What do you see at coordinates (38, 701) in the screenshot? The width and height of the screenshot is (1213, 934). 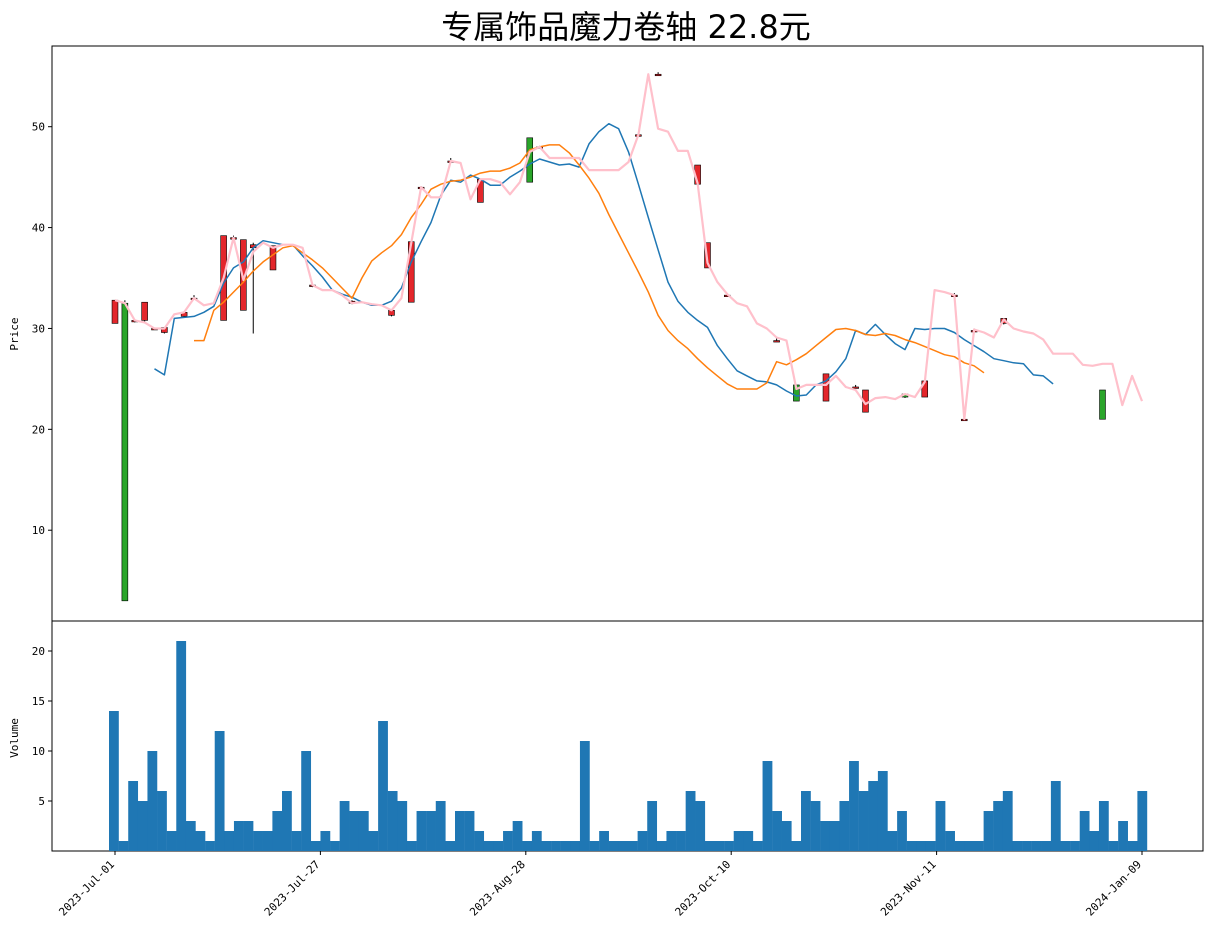 I see `volume-y-tick-label: 15` at bounding box center [38, 701].